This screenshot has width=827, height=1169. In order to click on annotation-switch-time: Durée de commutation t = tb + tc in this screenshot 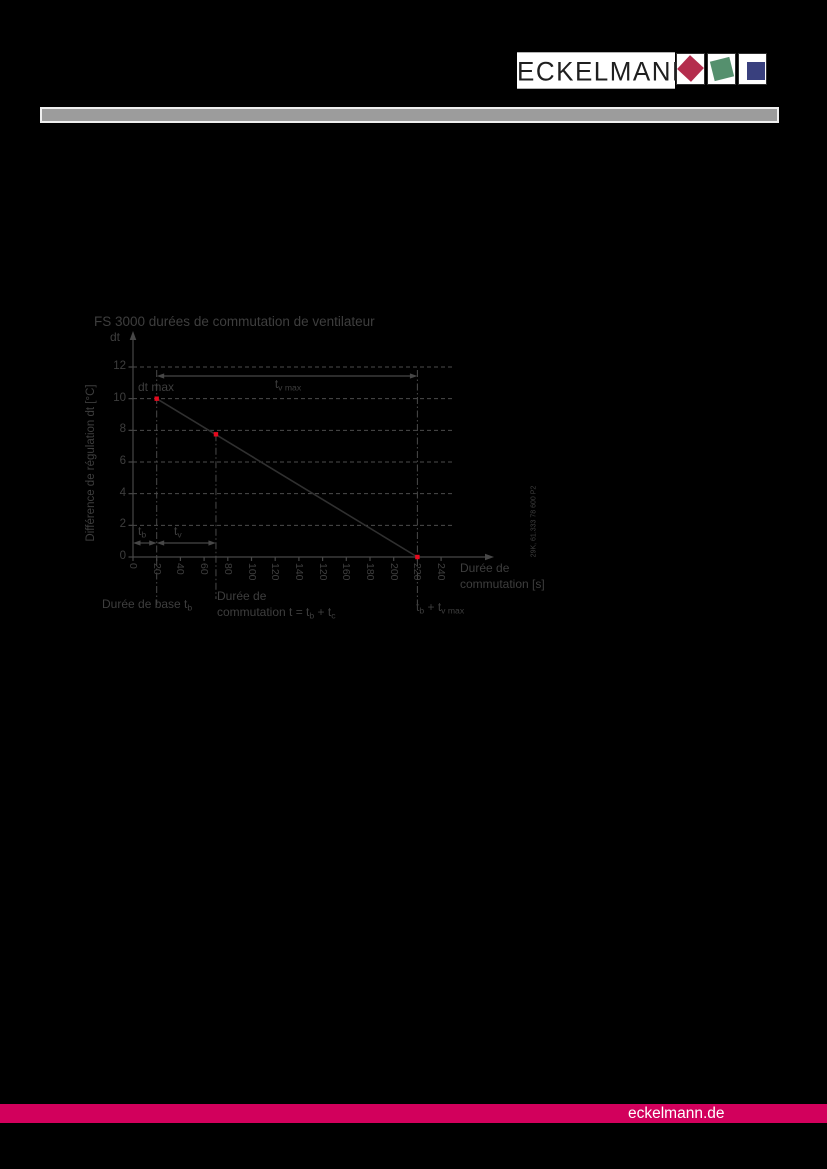, I will do `click(276, 606)`.